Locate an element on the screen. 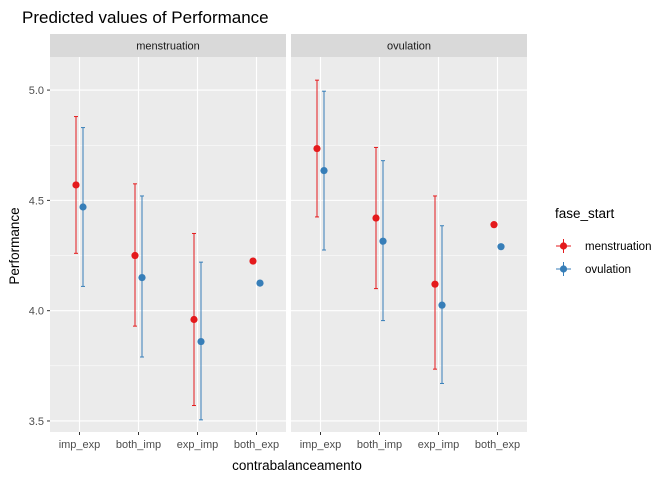  x-axis-title: contrabalanceamento is located at coordinates (297, 465).